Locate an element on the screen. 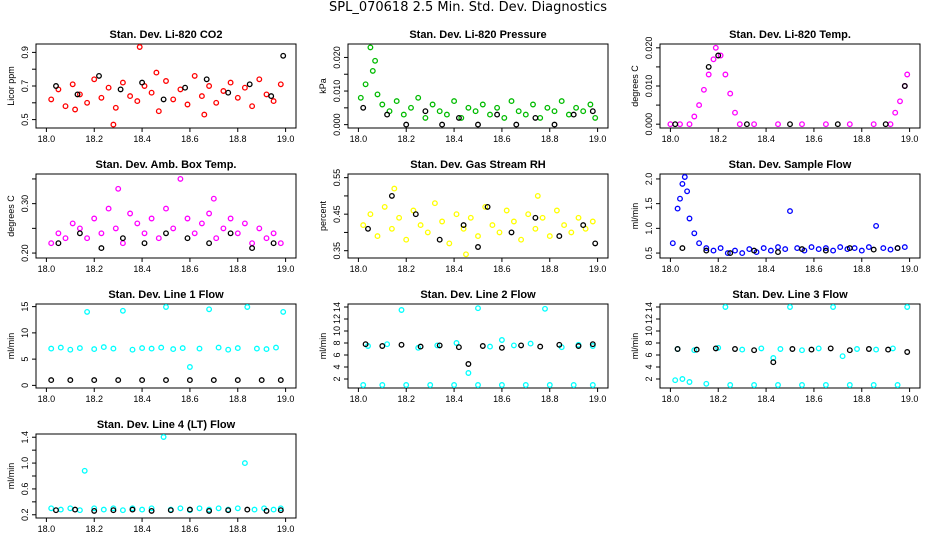 The width and height of the screenshot is (936, 540). chart-title: Stan. Dev. Line 1 Flow is located at coordinates (166, 295).